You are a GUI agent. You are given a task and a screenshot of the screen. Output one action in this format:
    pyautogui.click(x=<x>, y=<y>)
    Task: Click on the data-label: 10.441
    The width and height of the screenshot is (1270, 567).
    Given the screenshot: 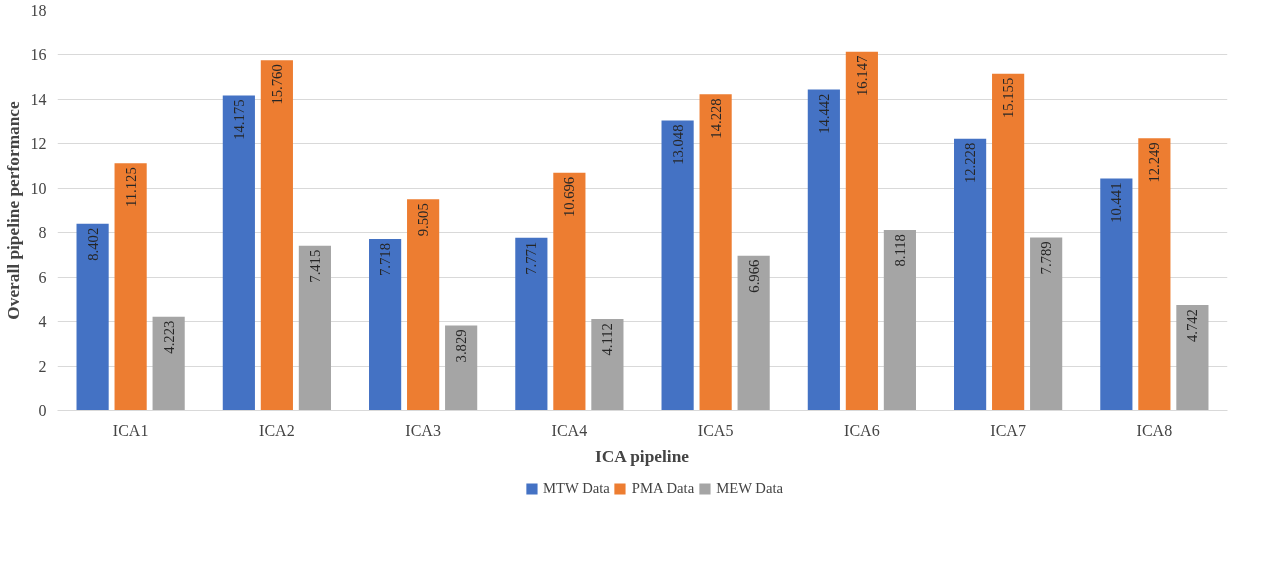 What is the action you would take?
    pyautogui.click(x=1116, y=202)
    